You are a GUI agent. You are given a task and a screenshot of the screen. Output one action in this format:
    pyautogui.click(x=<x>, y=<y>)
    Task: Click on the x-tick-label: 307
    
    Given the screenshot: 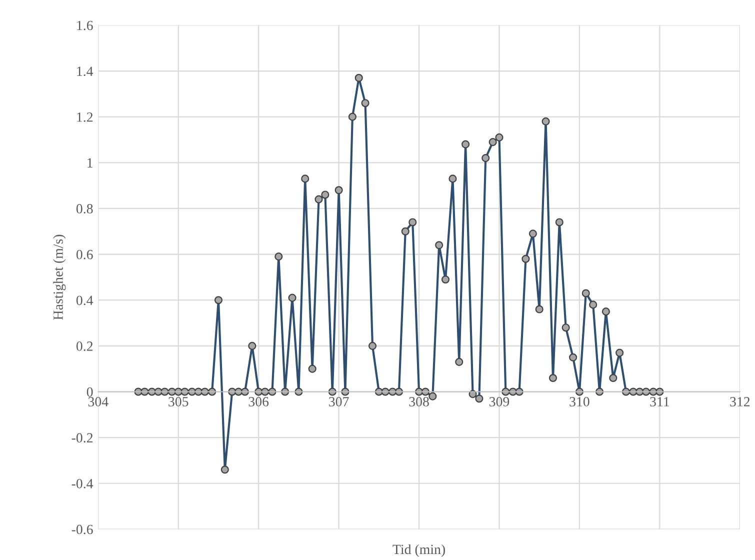 What is the action you would take?
    pyautogui.click(x=339, y=401)
    